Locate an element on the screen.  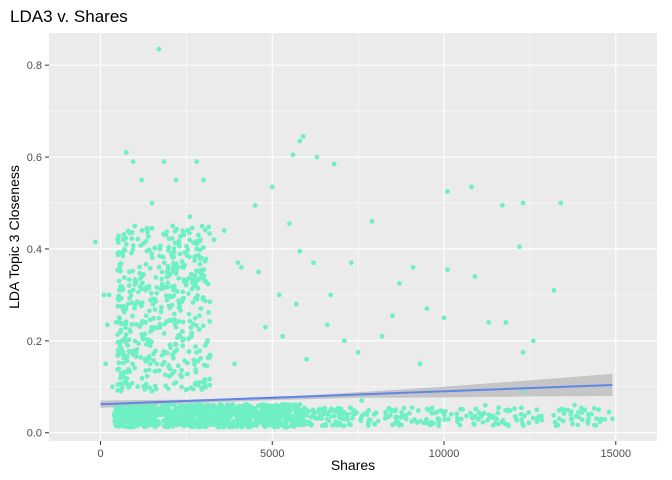
trend-line-layer is located at coordinates (356, 390).